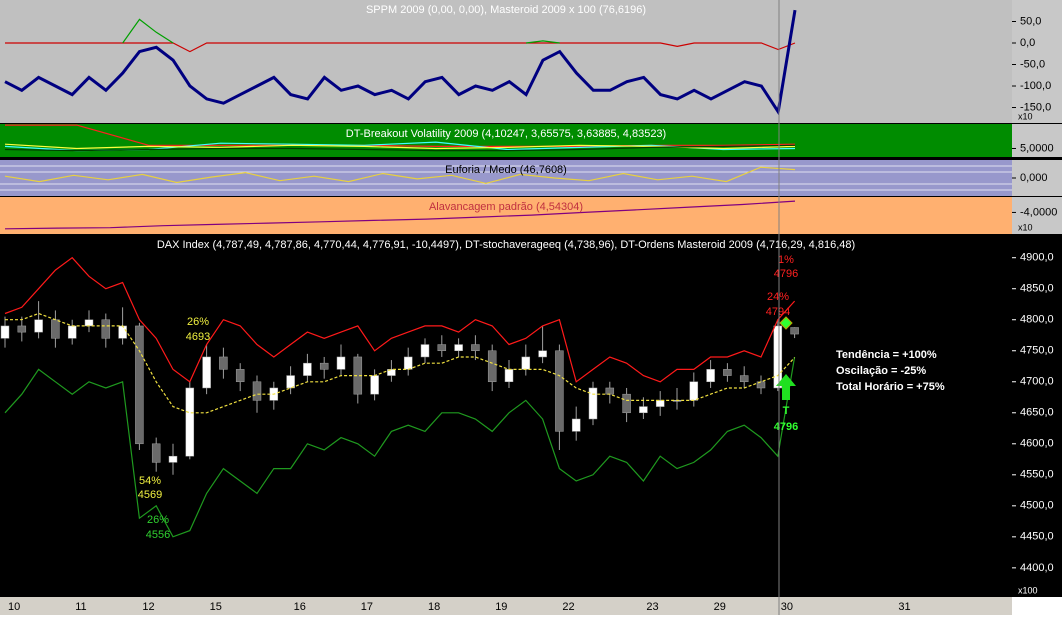  I want to click on signal-note: Oscilação = -25%, so click(881, 371).